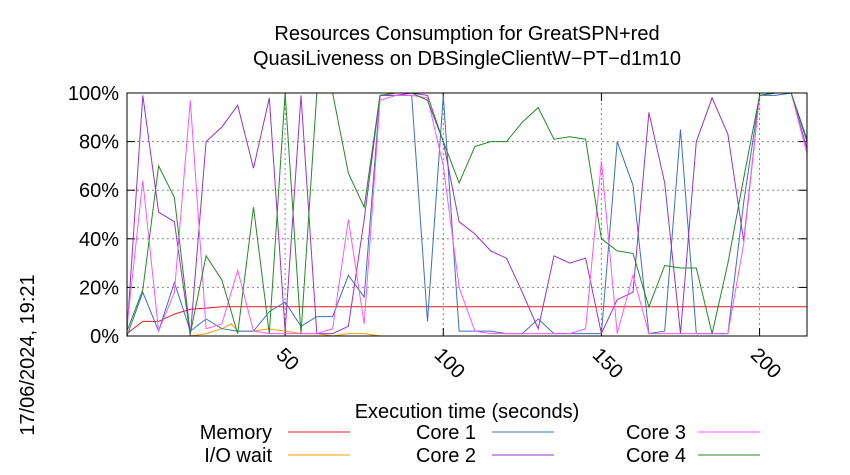 Image resolution: width=850 pixels, height=475 pixels. What do you see at coordinates (466, 34) in the screenshot?
I see `chart-title-line1: Resources Consumption for GreatSPN+red` at bounding box center [466, 34].